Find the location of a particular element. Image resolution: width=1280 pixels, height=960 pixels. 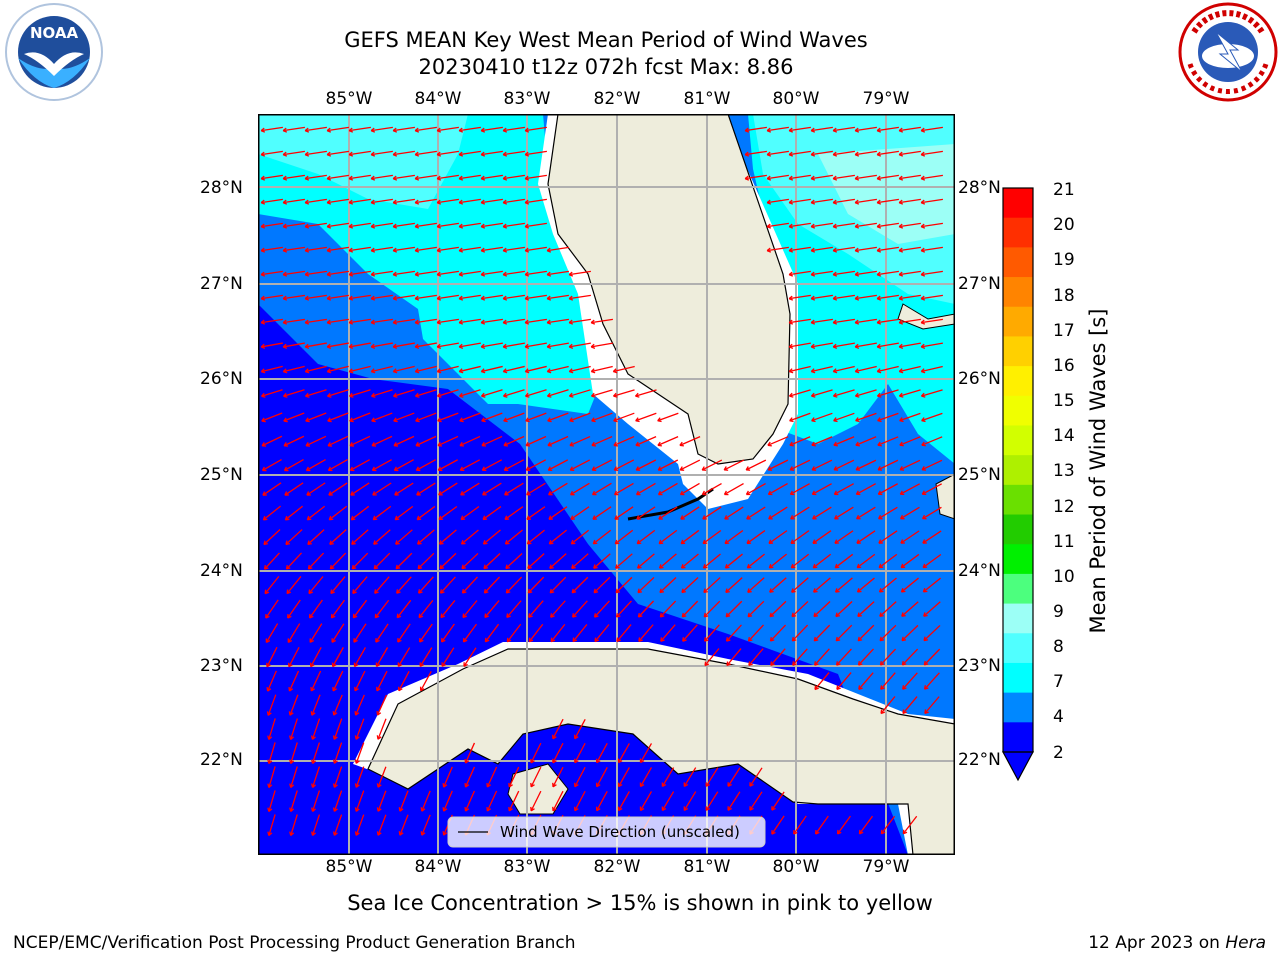

colorbar-extend-triangle is located at coordinates (1018, 766).